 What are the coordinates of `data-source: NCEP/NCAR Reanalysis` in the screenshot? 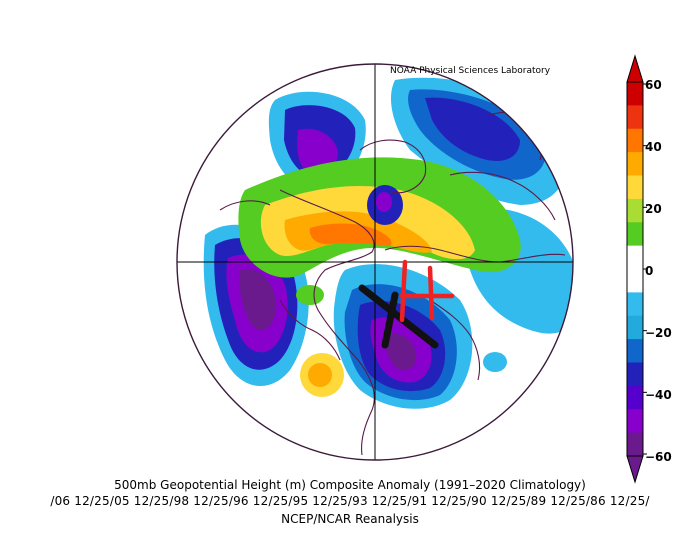 It's located at (350, 519).